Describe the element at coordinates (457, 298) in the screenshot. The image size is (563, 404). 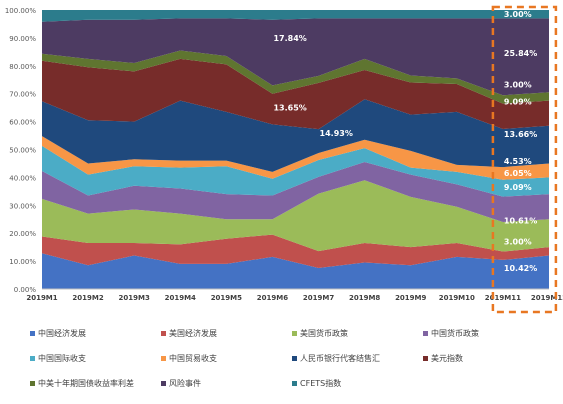
I see `x-tick-label: 2019M10` at that location.